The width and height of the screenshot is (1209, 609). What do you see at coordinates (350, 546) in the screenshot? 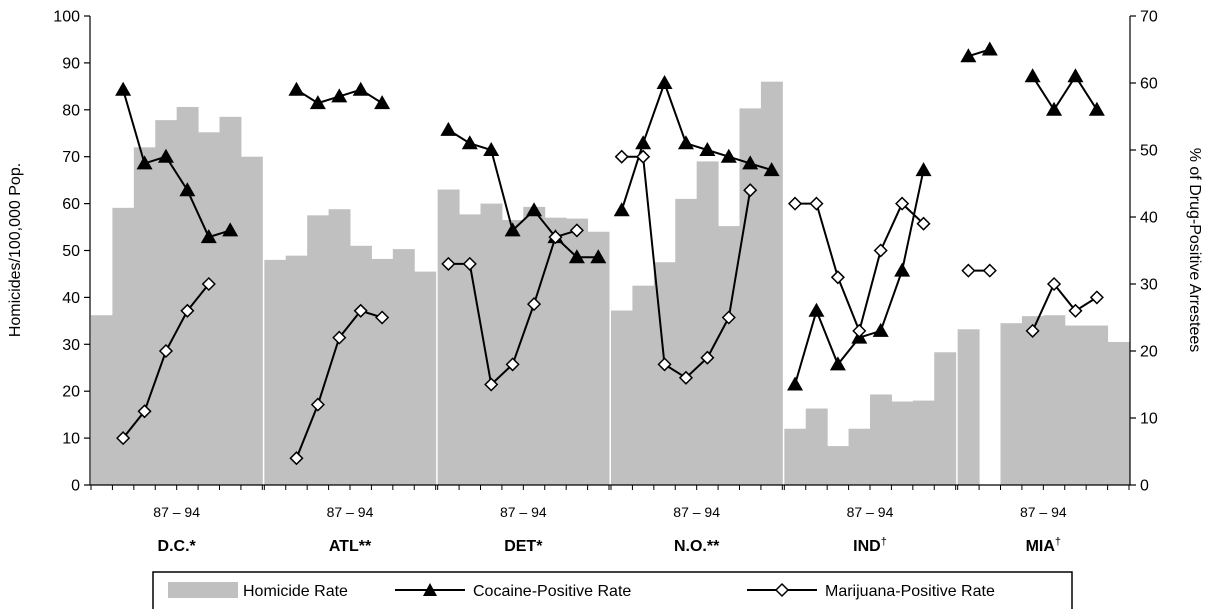
I see `city-label-atl: ATL**` at bounding box center [350, 546].